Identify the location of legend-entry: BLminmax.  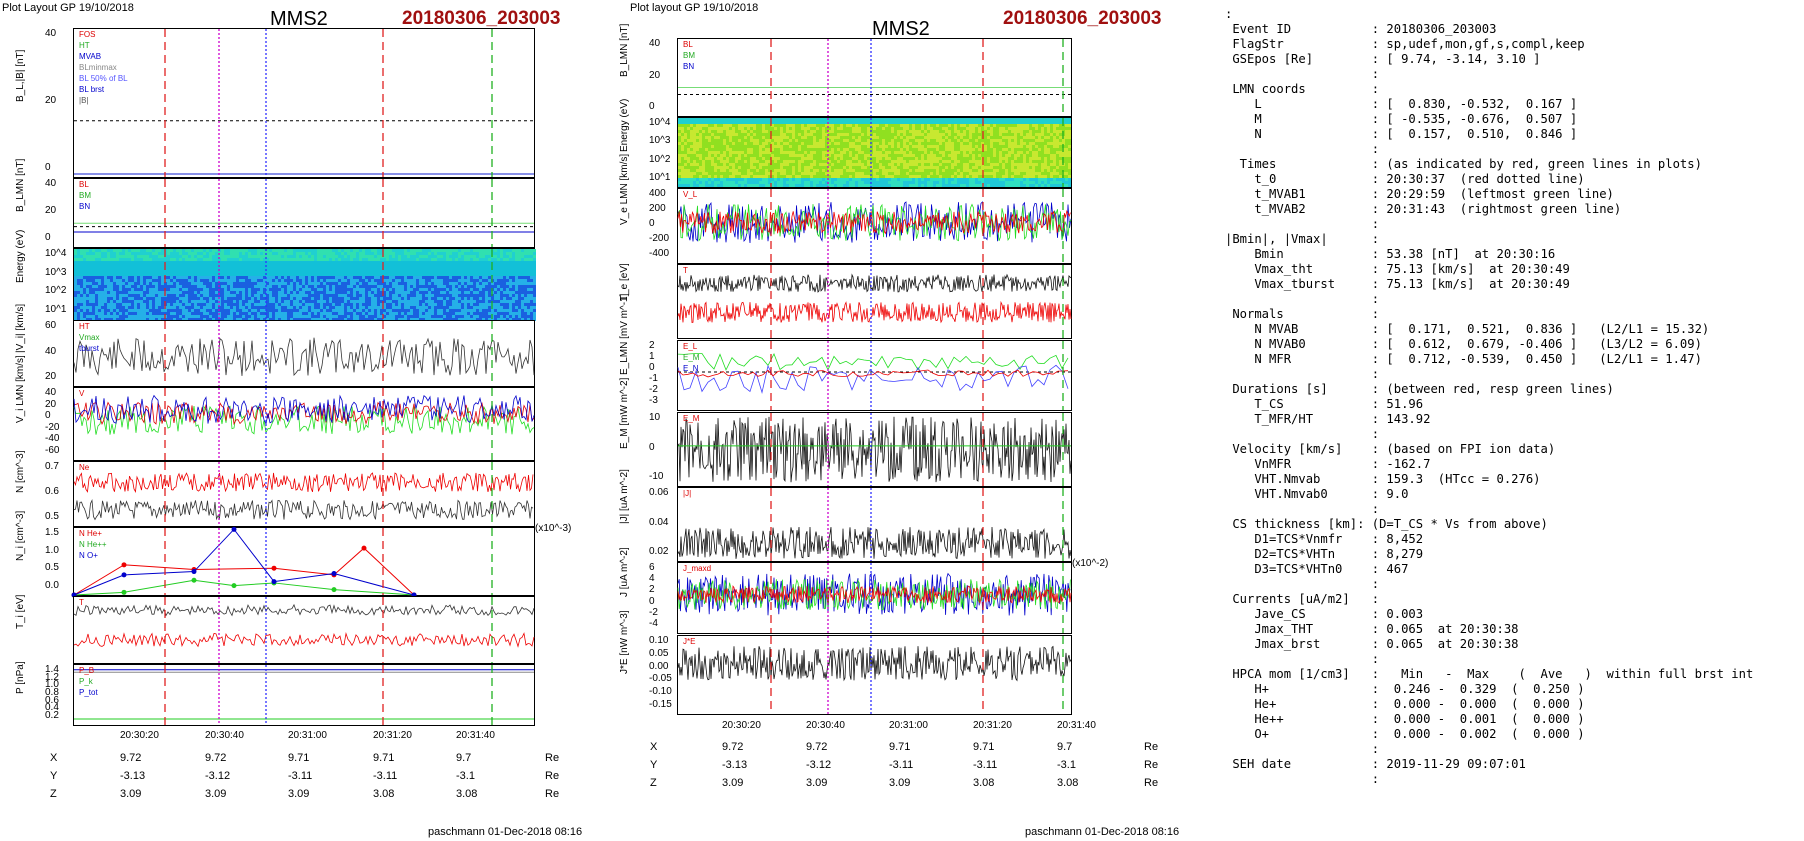
(98, 67).